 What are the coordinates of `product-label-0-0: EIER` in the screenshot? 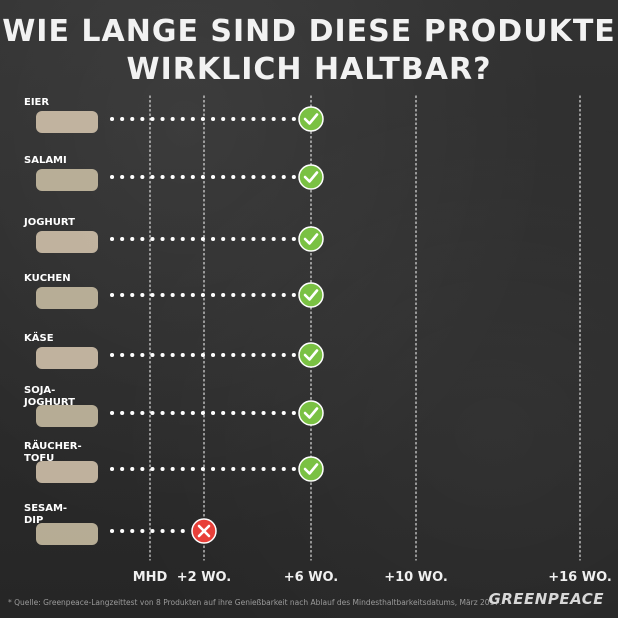 It's located at (36, 102).